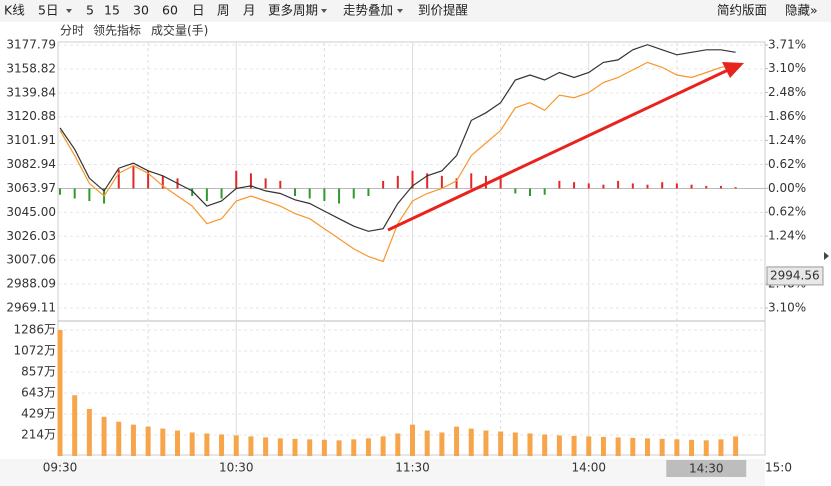 Image resolution: width=831 pixels, height=486 pixels. I want to click on toolbar-item: 5日, so click(48, 10).